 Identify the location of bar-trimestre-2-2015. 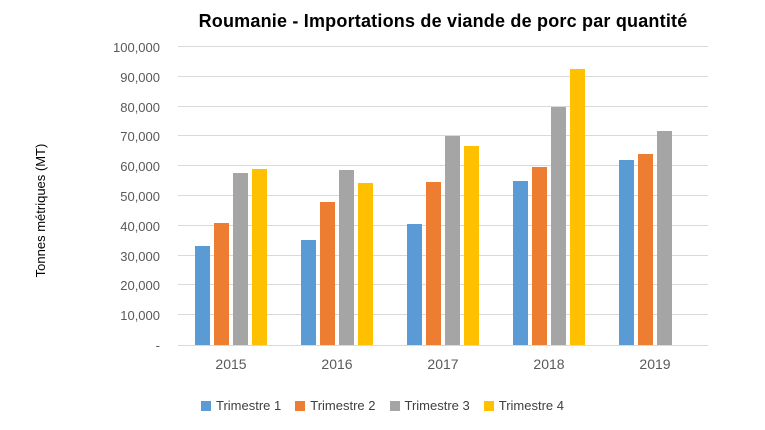
(221, 284).